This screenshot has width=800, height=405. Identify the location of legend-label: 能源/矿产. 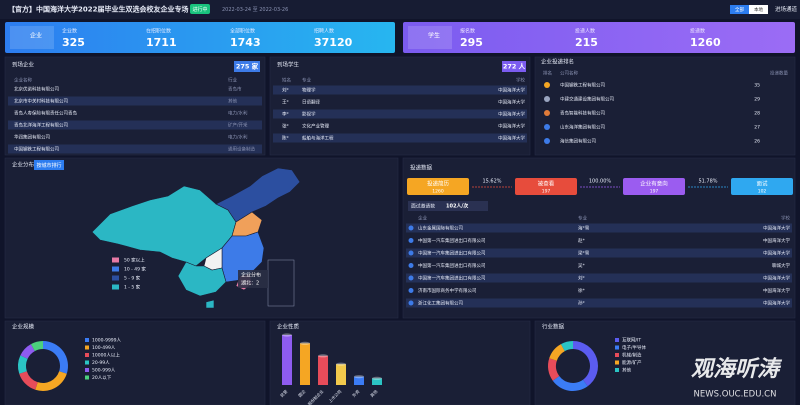
(632, 362).